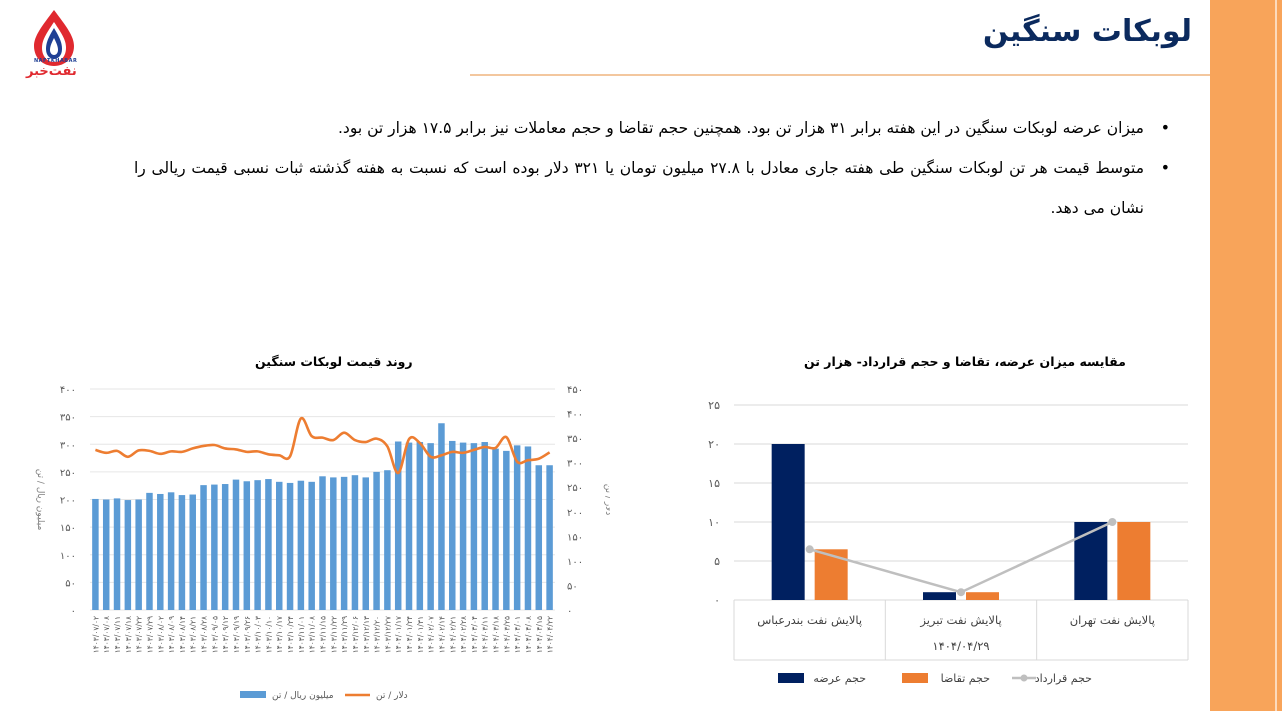 The image size is (1282, 711). Describe the element at coordinates (51, 71) in the screenshot. I see `logo-brand-text: نفت‌خبر` at that location.